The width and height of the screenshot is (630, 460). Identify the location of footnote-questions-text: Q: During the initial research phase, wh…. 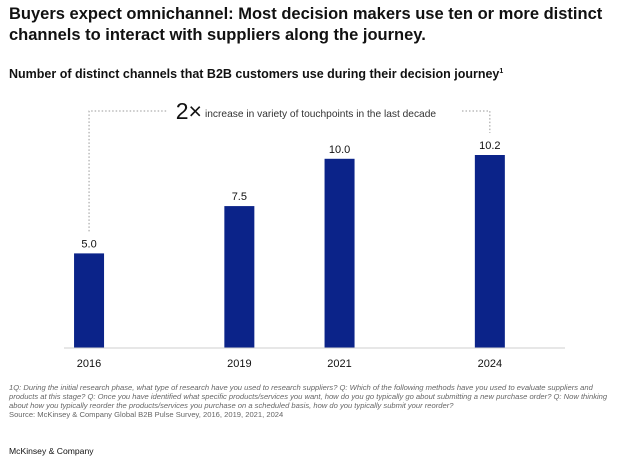
(308, 396).